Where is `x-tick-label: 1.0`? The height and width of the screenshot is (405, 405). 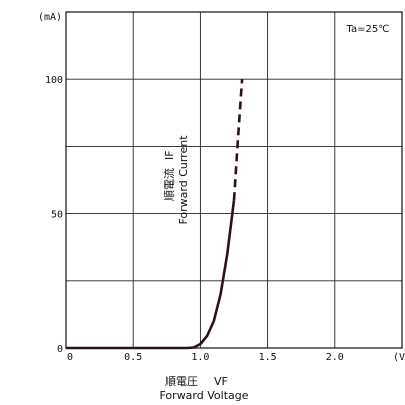 x-tick-label: 1.0 is located at coordinates (200, 357).